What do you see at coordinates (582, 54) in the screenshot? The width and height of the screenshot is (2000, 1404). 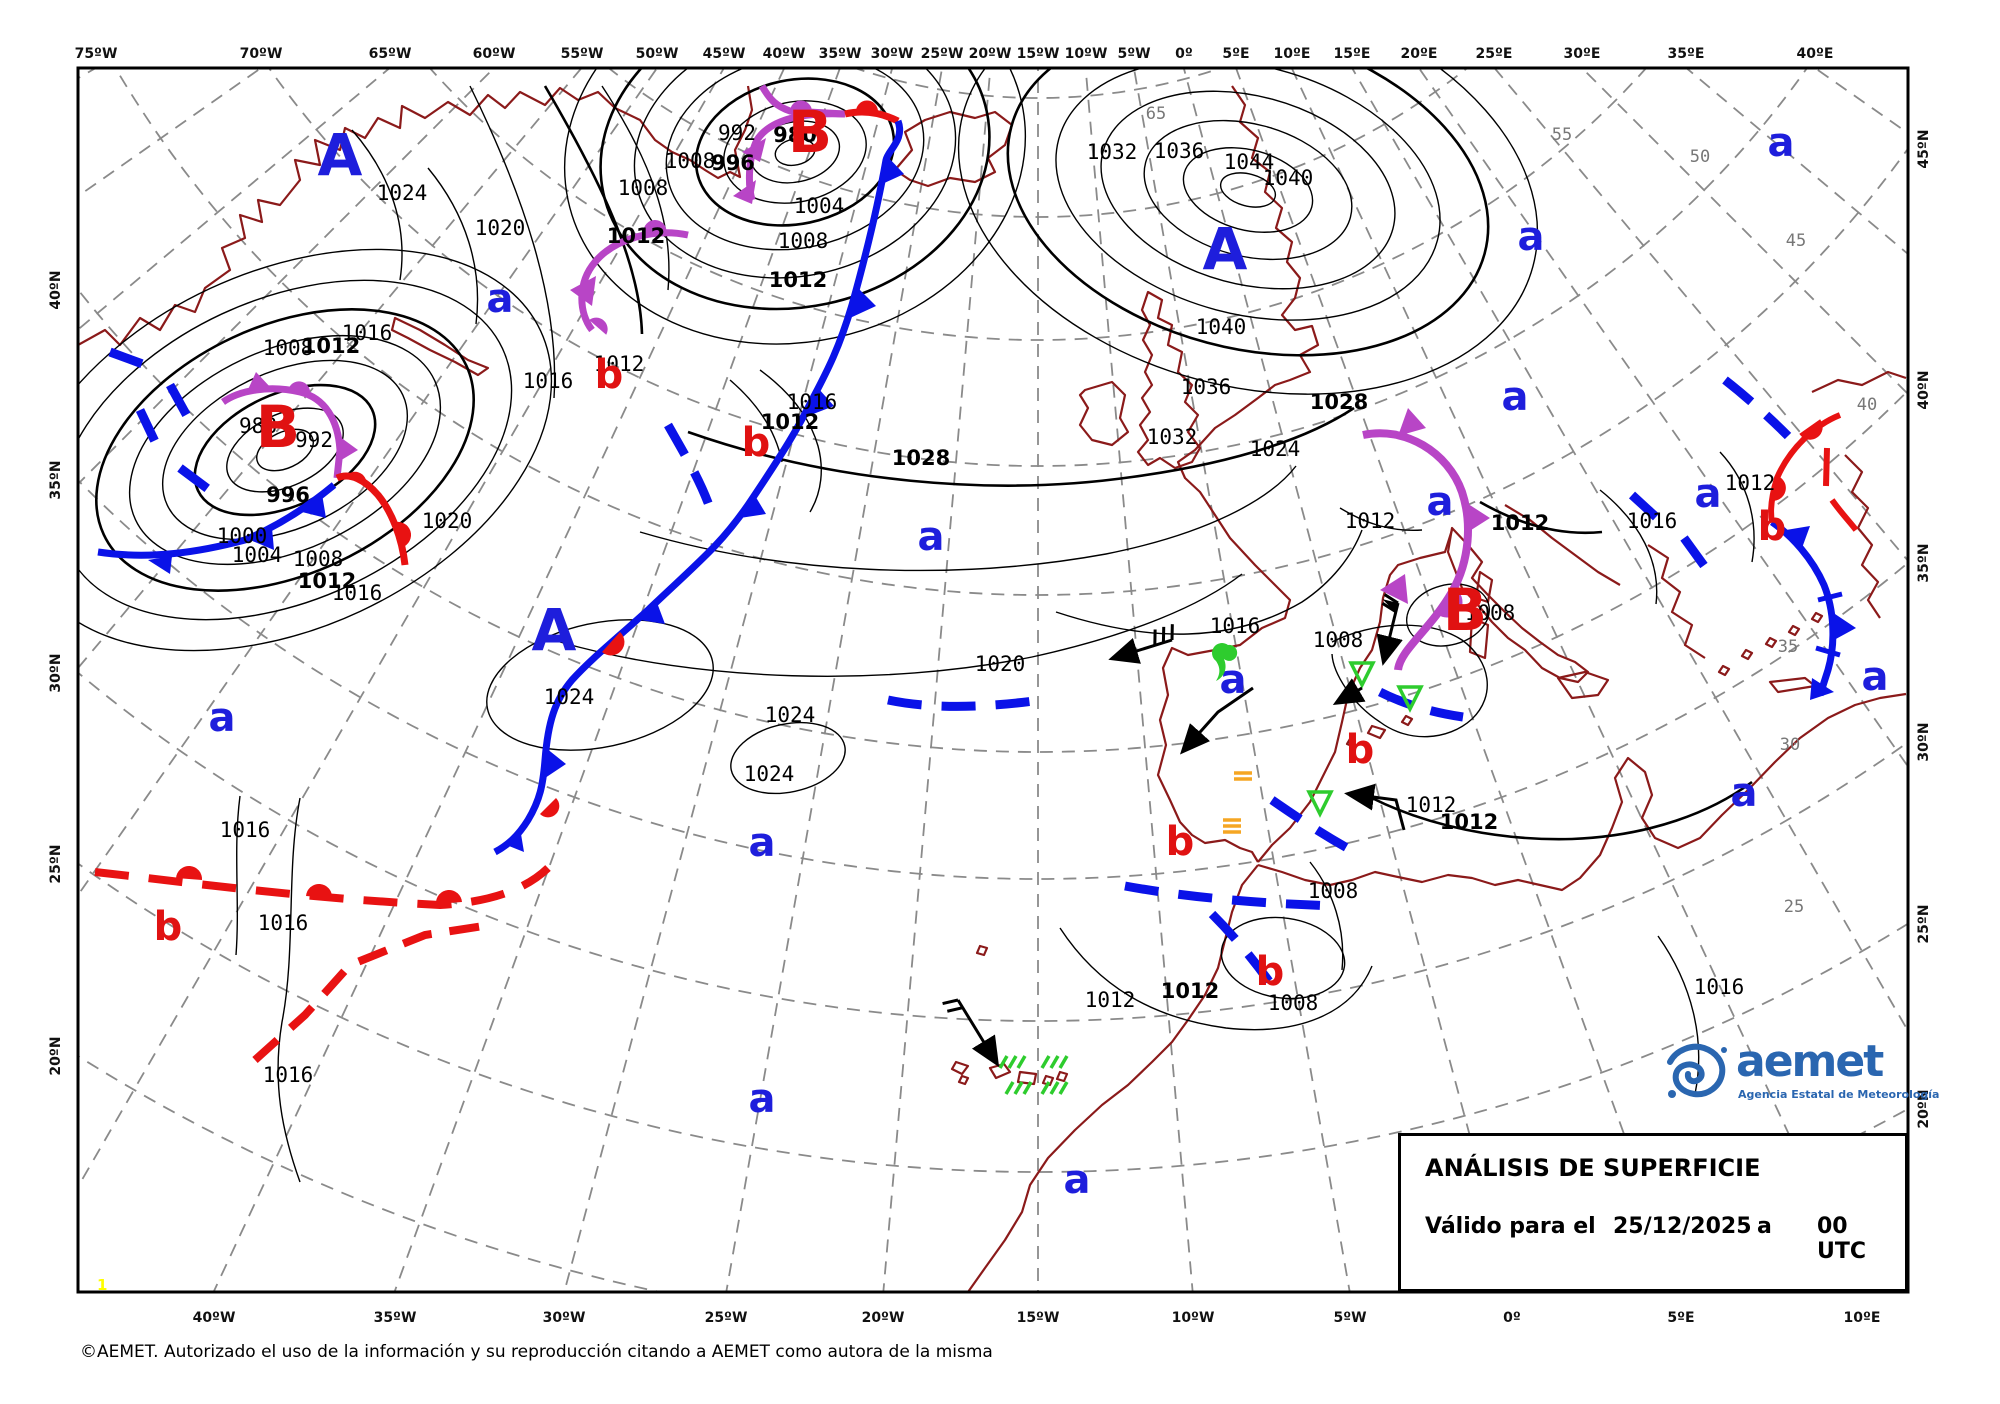 I see `top-axis-label: 55ºW` at bounding box center [582, 54].